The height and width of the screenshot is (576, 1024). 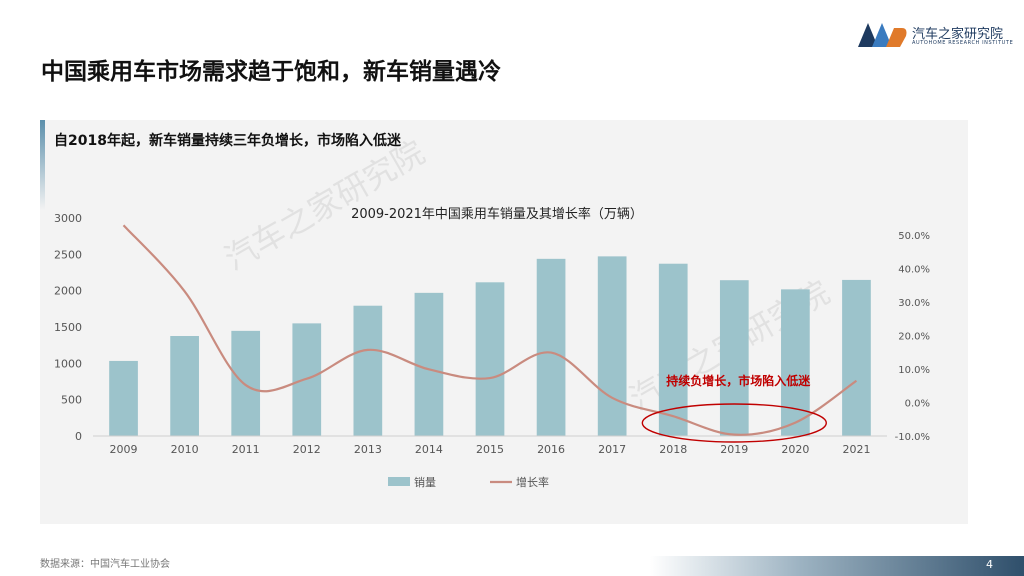 What do you see at coordinates (490, 359) in the screenshot?
I see `bar-2015` at bounding box center [490, 359].